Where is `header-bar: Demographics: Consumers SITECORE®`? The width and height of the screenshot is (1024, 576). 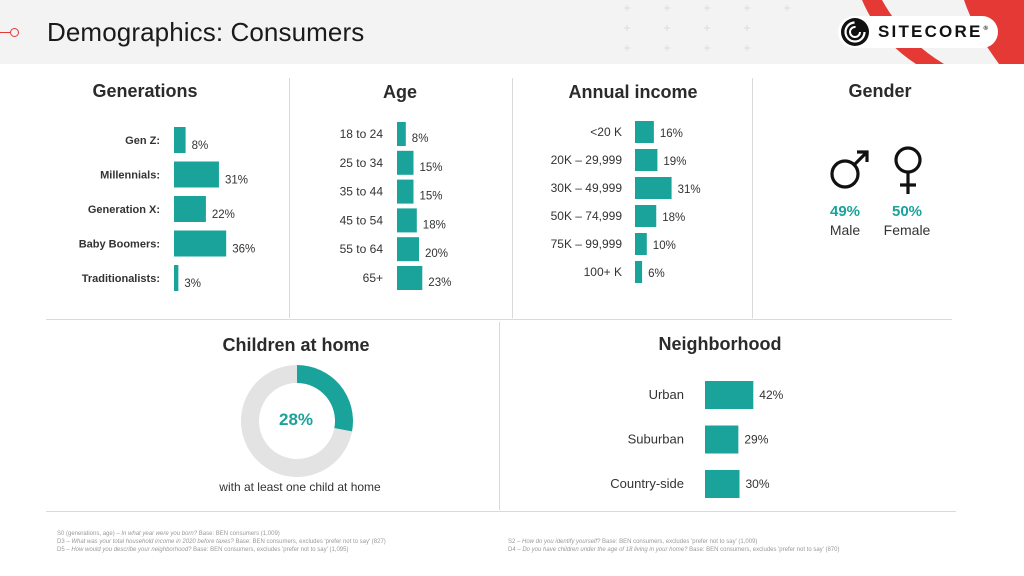 header-bar: Demographics: Consumers SITECORE® is located at coordinates (512, 32).